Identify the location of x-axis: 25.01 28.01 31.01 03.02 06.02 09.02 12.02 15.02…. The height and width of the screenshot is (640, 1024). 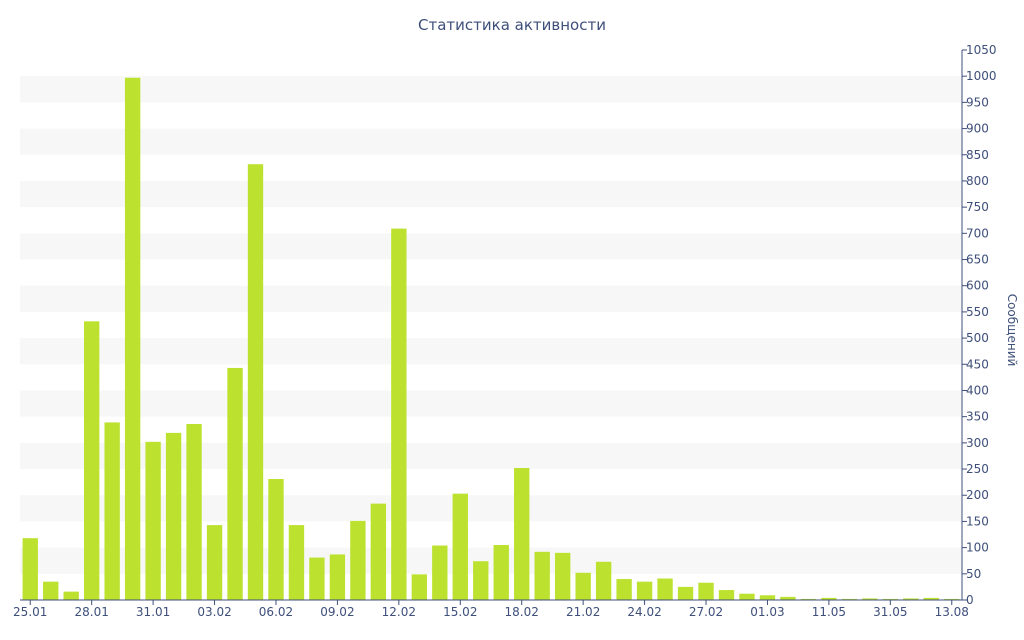
(491, 609).